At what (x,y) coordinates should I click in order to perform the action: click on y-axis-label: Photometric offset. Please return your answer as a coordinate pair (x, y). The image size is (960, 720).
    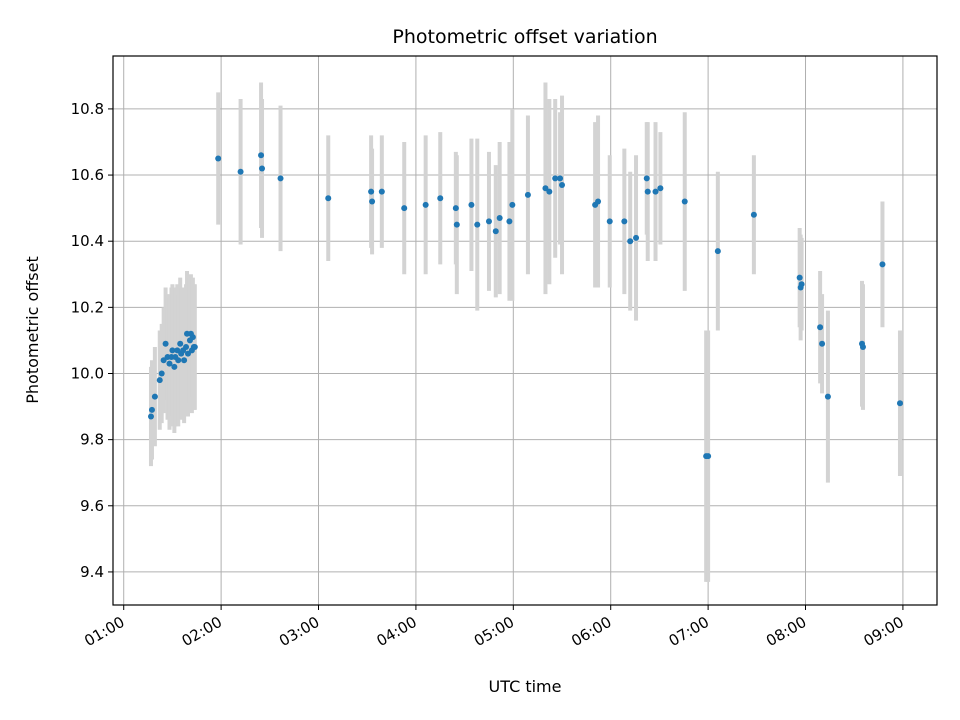
    Looking at the image, I should click on (32, 330).